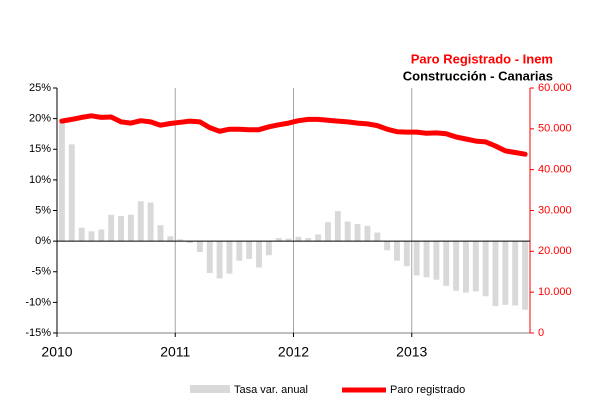 The height and width of the screenshot is (405, 601). What do you see at coordinates (40, 180) in the screenshot?
I see `y-tick-label: 10%` at bounding box center [40, 180].